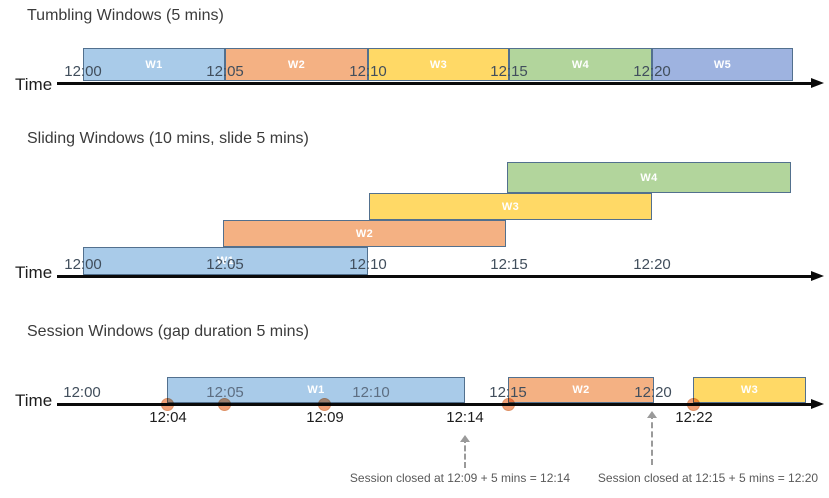  I want to click on sliding-tick-1205: 12:05, so click(225, 264).